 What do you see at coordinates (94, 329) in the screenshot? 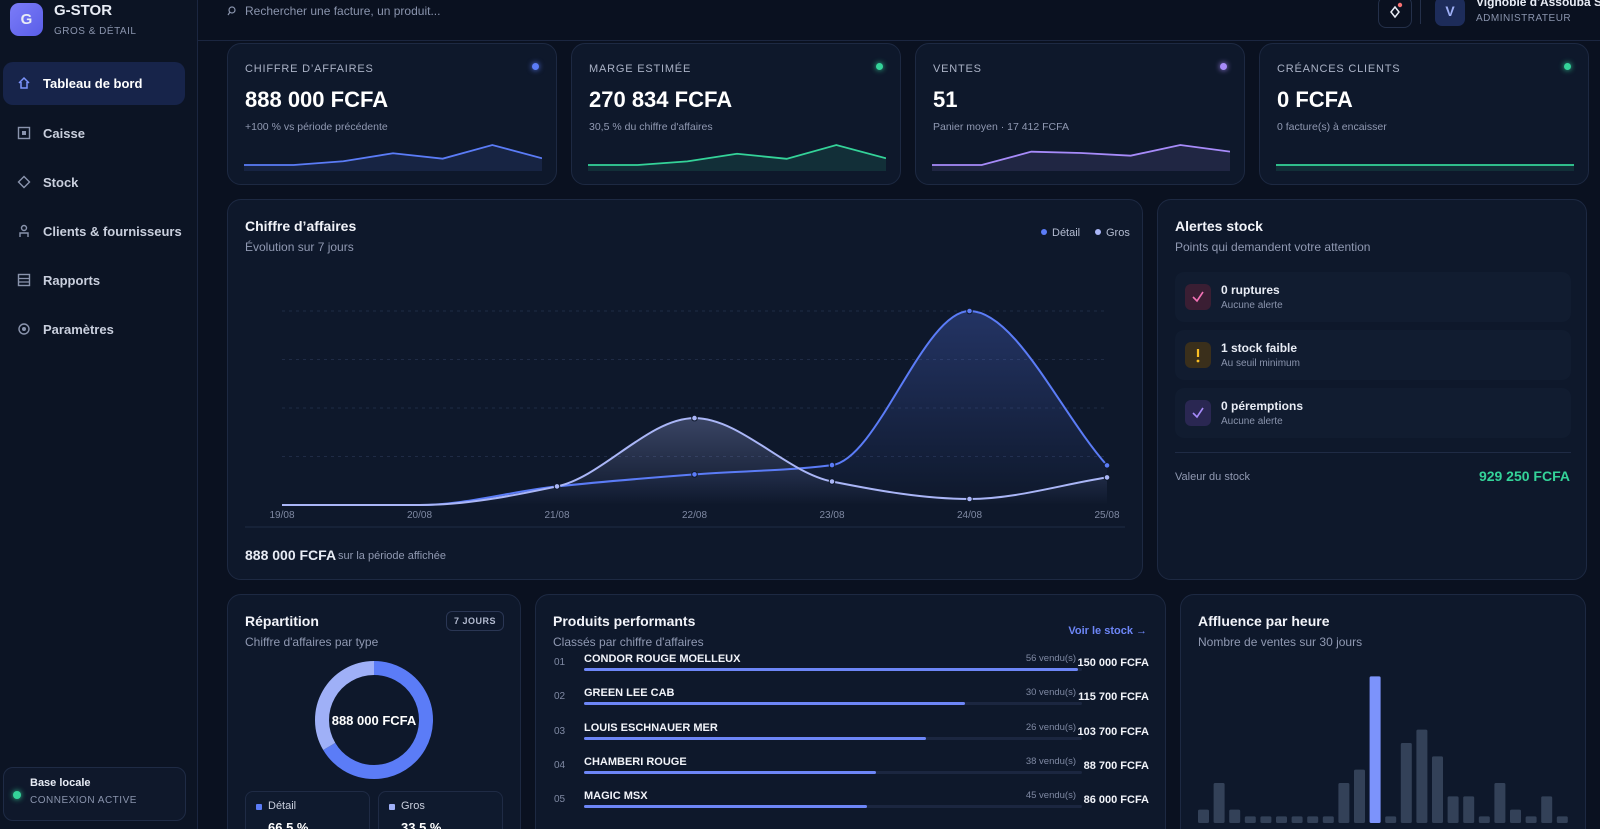
I see `nav-item: Paramètres` at bounding box center [94, 329].